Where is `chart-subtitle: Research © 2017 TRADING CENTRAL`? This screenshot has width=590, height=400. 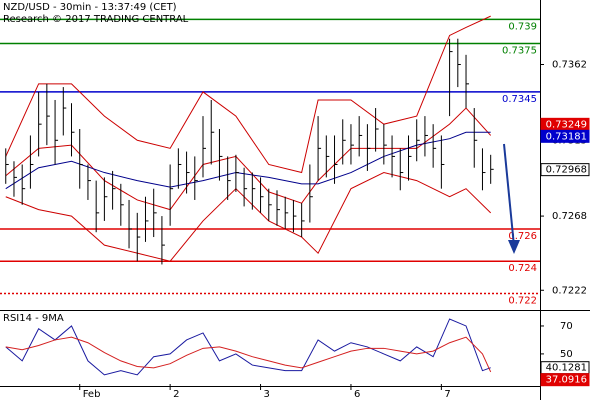 chart-subtitle: Research © 2017 TRADING CENTRAL is located at coordinates (96, 19).